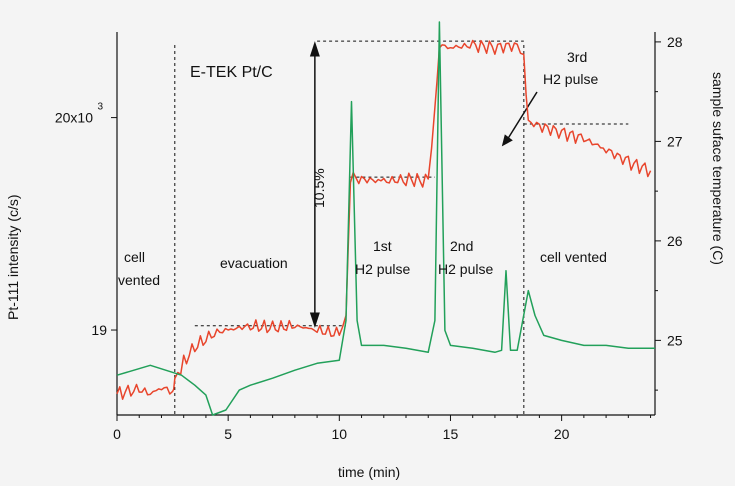 The height and width of the screenshot is (486, 735). I want to click on annotation-pulse3-line2: H2 pulse, so click(570, 79).